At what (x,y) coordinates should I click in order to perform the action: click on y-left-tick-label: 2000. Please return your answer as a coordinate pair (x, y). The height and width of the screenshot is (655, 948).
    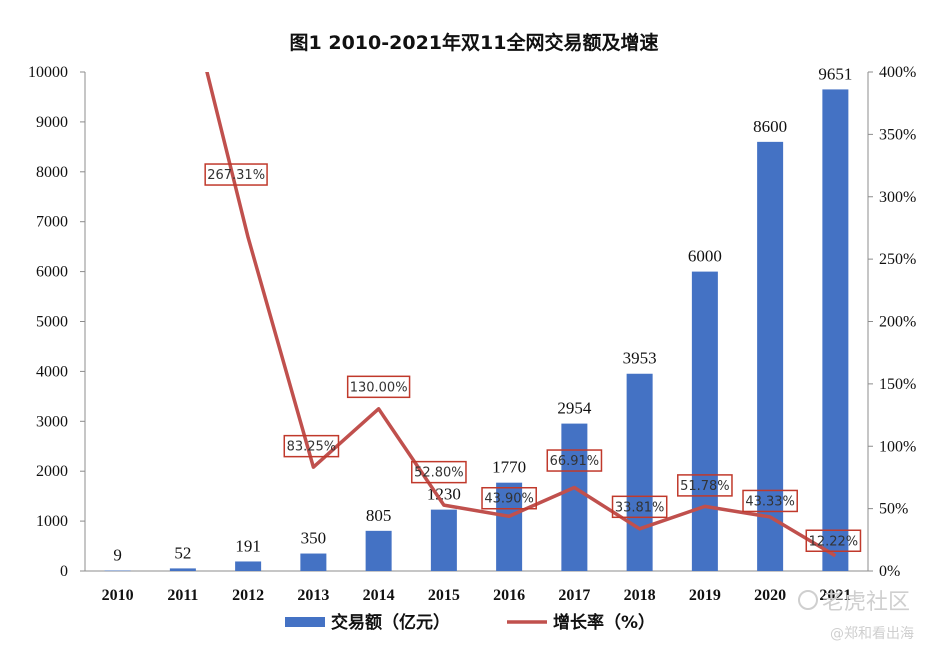
    Looking at the image, I should click on (52, 471).